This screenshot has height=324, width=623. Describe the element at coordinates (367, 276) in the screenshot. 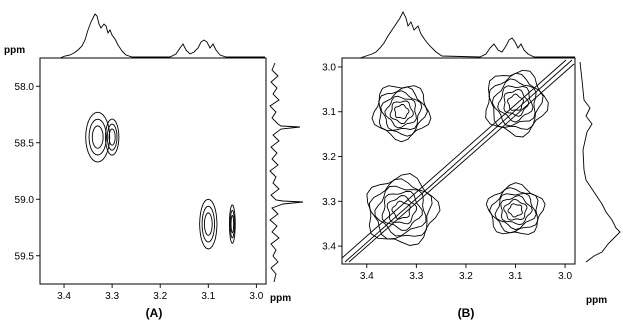

I see `panel-b-x-tick-label: 3.4` at that location.